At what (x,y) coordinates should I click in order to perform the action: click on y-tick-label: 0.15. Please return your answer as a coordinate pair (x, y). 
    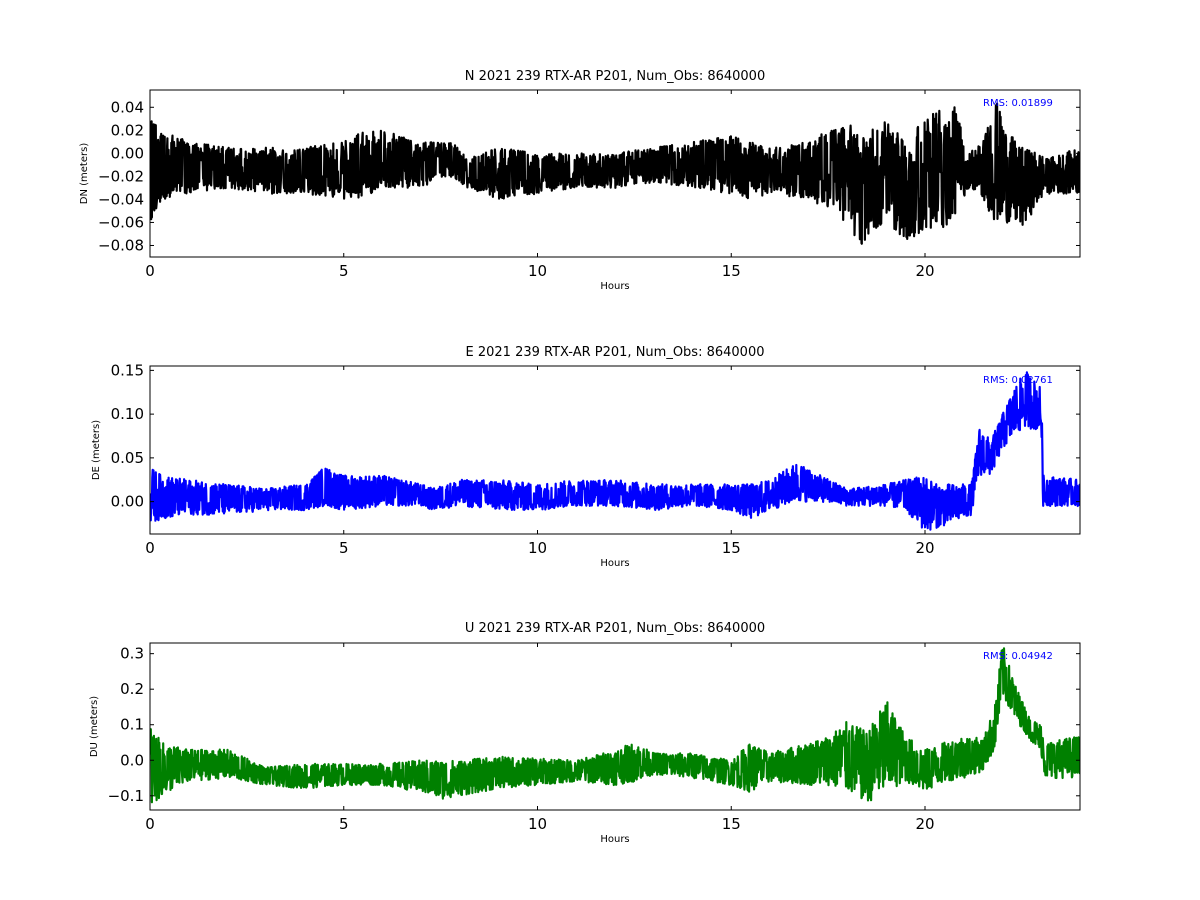
    Looking at the image, I should click on (127, 370).